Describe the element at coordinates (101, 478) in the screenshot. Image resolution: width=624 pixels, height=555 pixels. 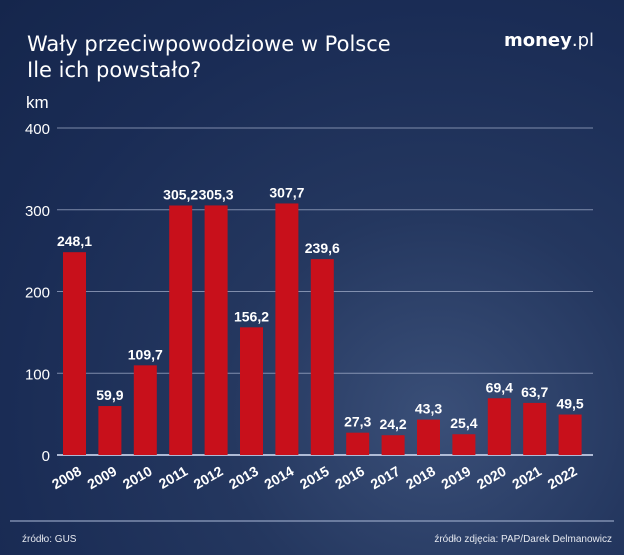
I see `x-tick-label: 2009` at that location.